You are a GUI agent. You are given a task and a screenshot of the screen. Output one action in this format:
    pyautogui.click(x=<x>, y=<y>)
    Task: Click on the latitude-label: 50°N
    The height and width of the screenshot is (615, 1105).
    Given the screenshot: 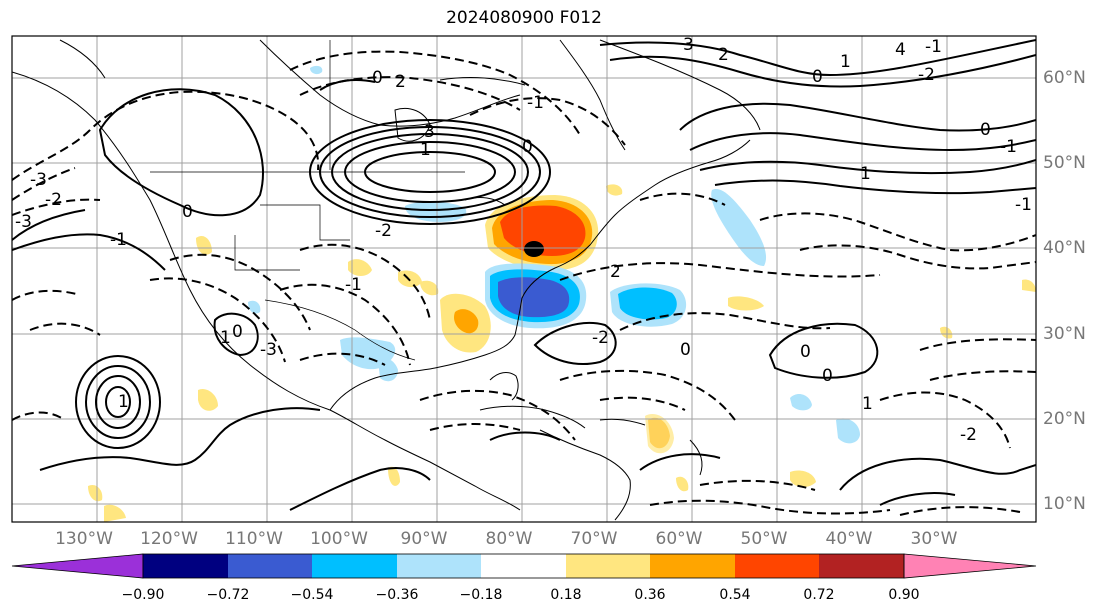 What is the action you would take?
    pyautogui.click(x=1064, y=163)
    